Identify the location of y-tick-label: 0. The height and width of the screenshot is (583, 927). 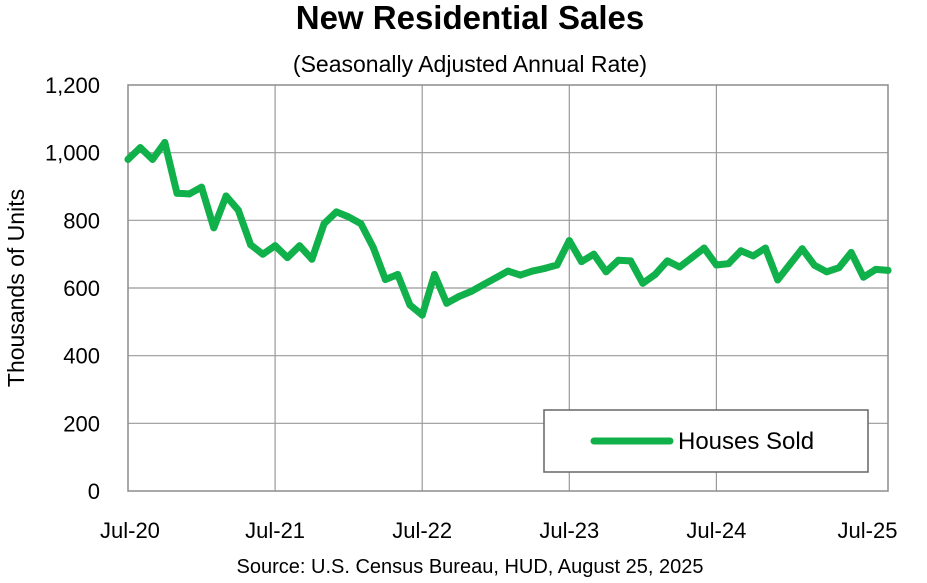
(94, 491).